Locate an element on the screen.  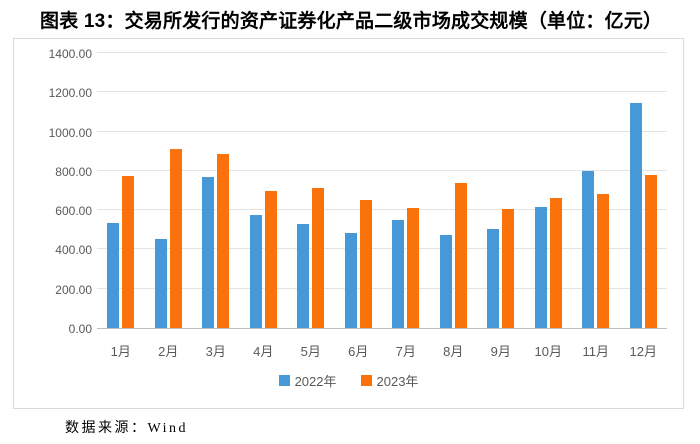
bar-group-7月 is located at coordinates (406, 191).